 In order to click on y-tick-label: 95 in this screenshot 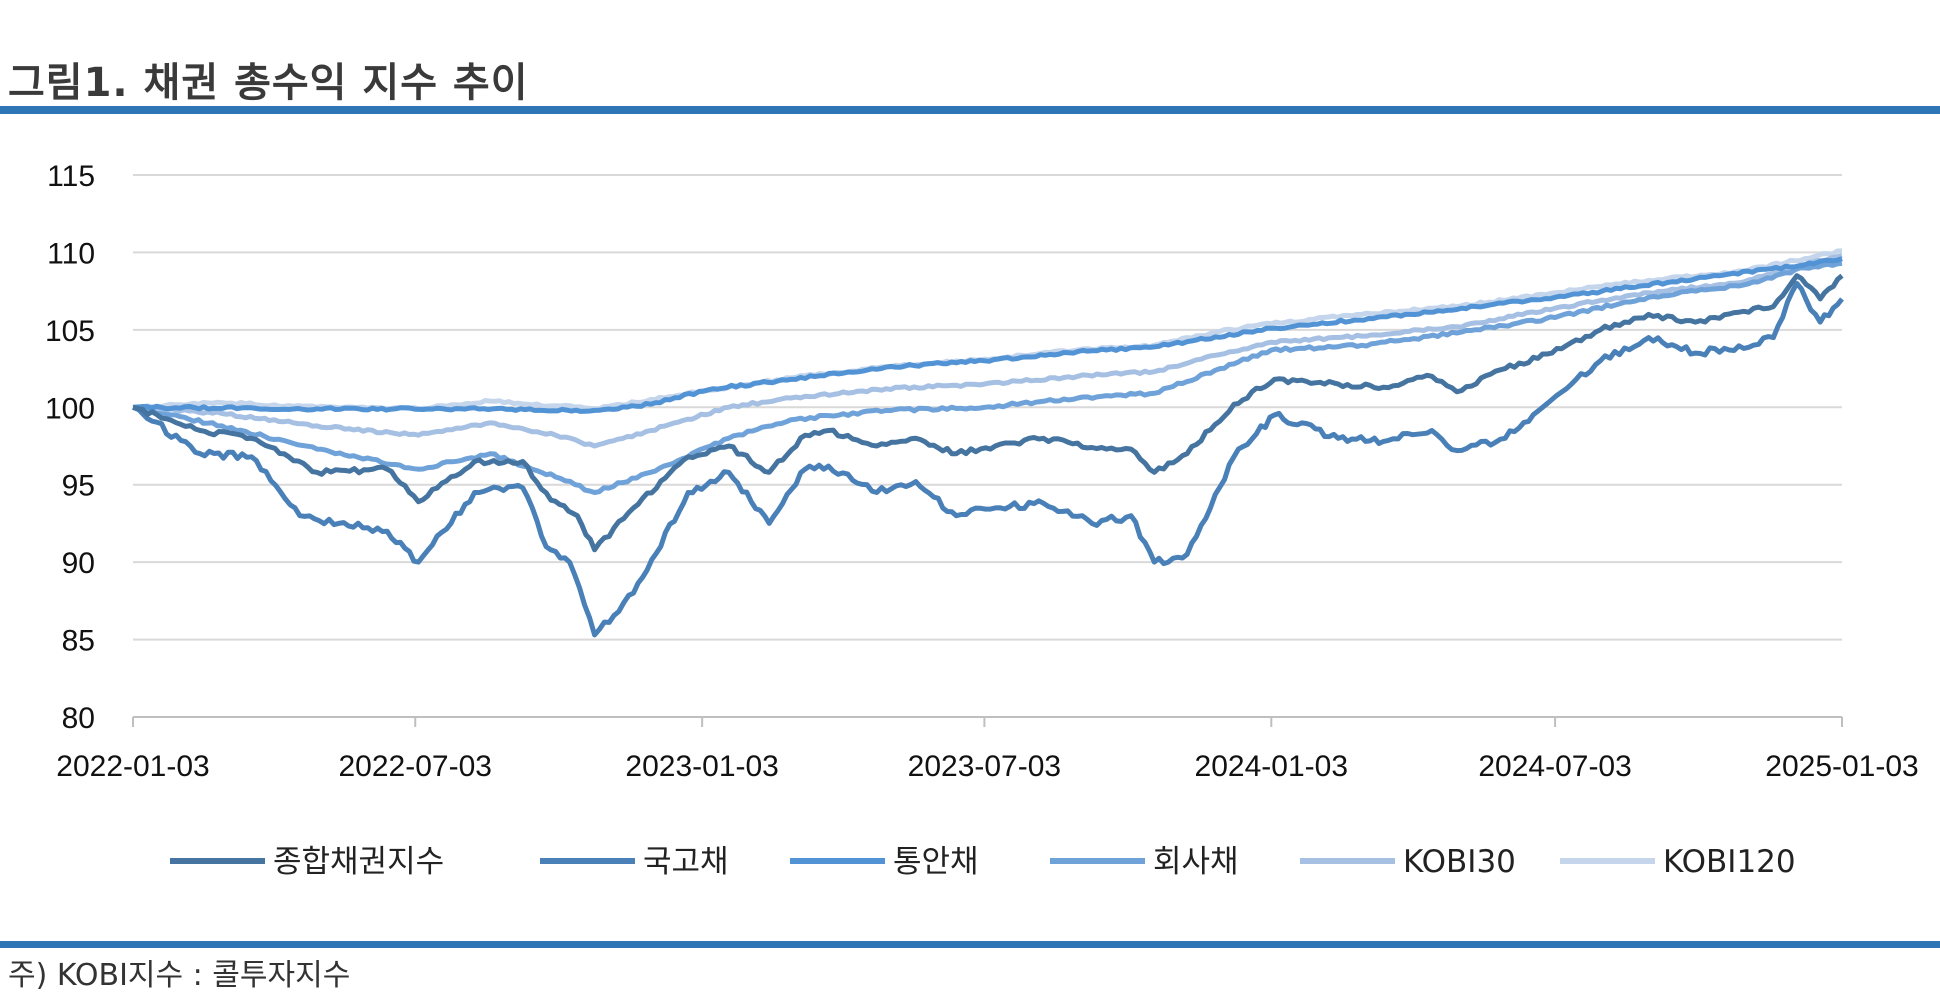, I will do `click(78, 486)`.